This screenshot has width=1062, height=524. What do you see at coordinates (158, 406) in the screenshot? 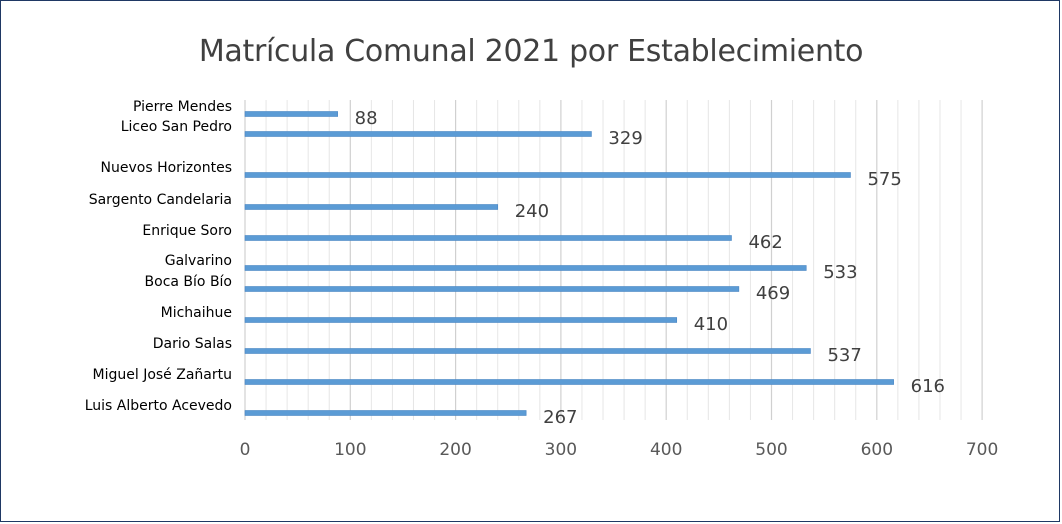
I see `category-label: Luis Alberto Acevedo` at bounding box center [158, 406].